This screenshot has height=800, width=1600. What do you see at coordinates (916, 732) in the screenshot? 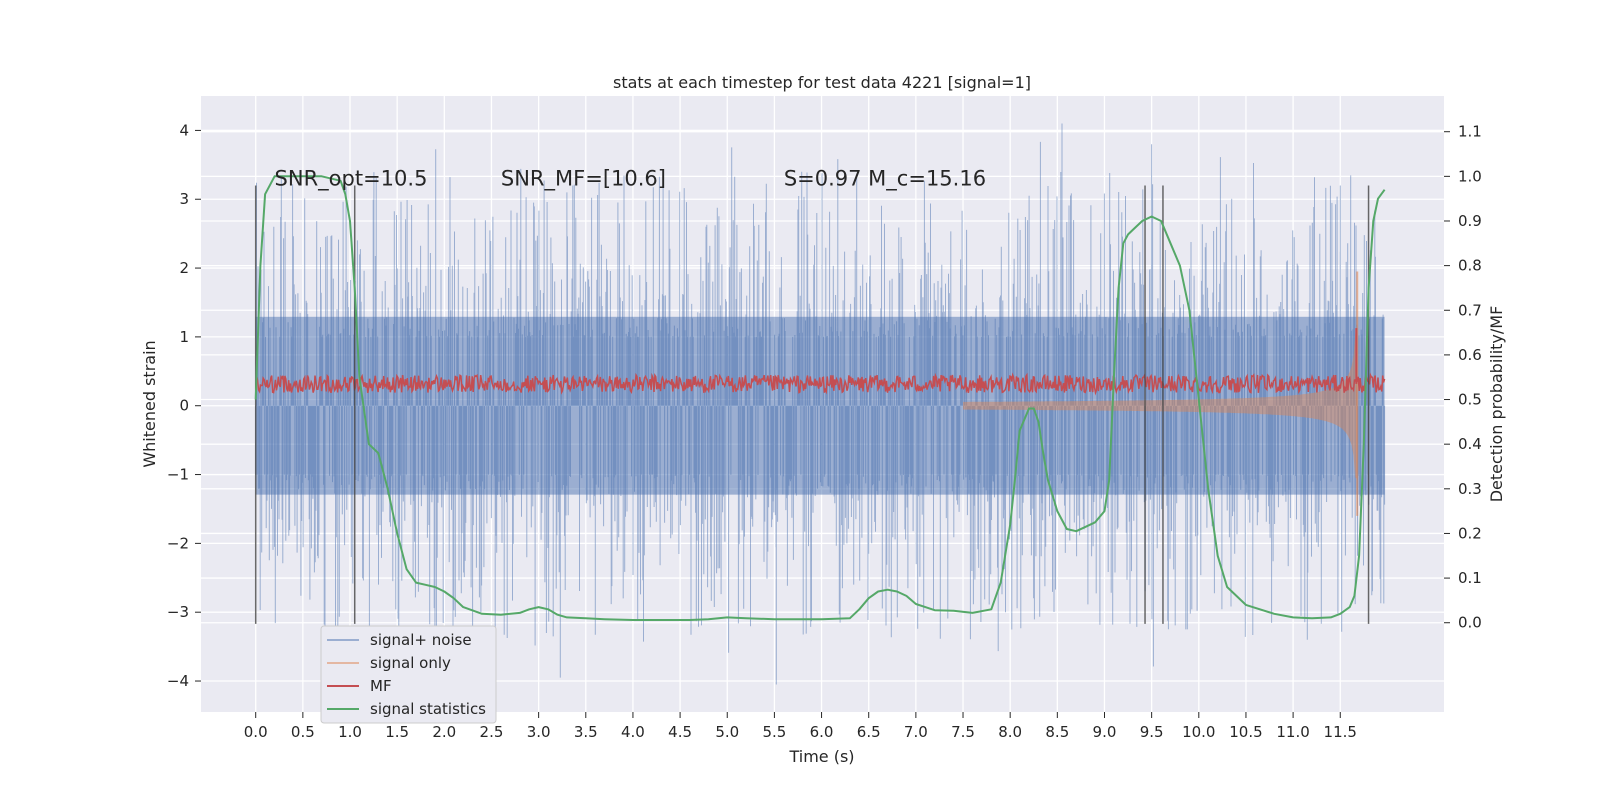
I see `x-tick-label: 7.0` at bounding box center [916, 732].